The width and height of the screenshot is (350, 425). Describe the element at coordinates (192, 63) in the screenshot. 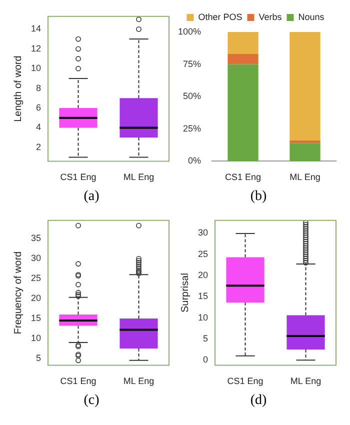

I see `y-tick-label: 75%` at that location.